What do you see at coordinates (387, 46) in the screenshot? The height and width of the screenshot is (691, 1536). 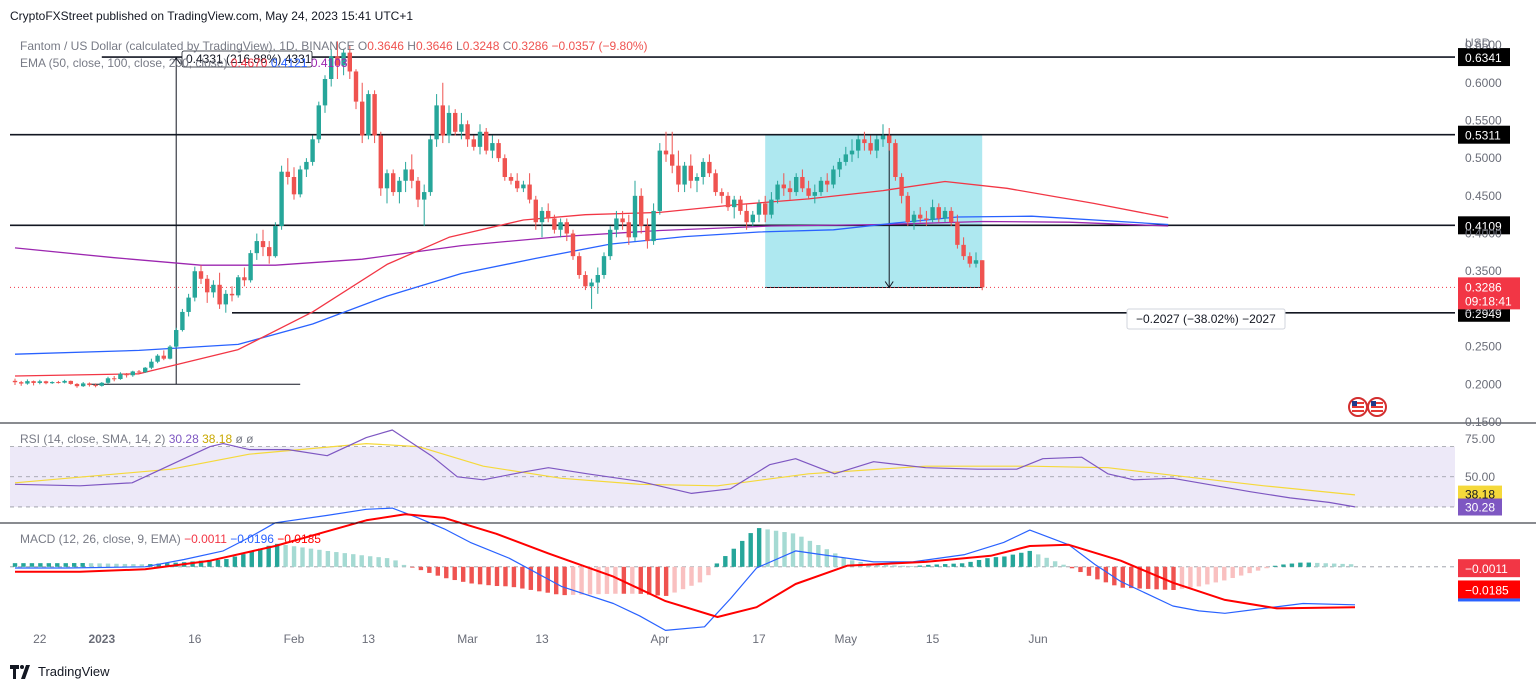 I see `legend-open: 0.3646` at bounding box center [387, 46].